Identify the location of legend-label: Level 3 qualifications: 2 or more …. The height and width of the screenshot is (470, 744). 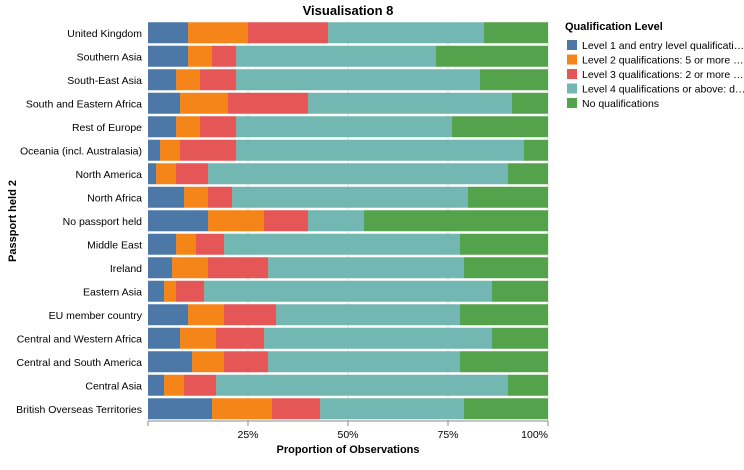
(663, 75).